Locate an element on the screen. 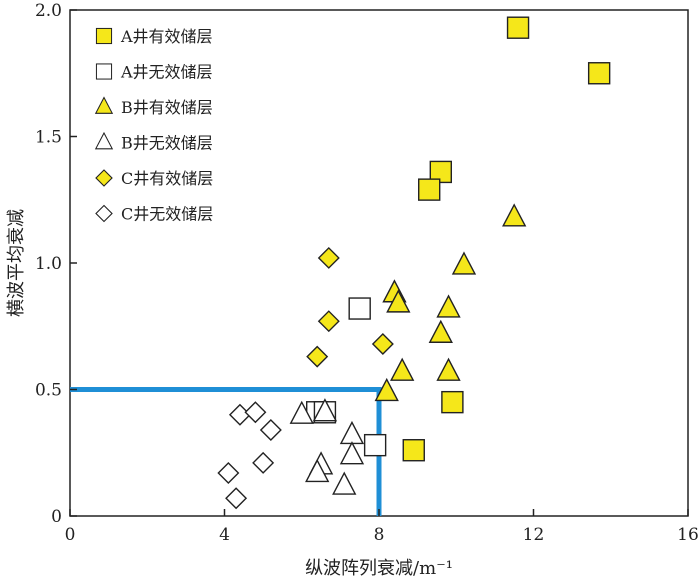 The image size is (700, 578). legend-label: C井有效储层 is located at coordinates (167, 178).